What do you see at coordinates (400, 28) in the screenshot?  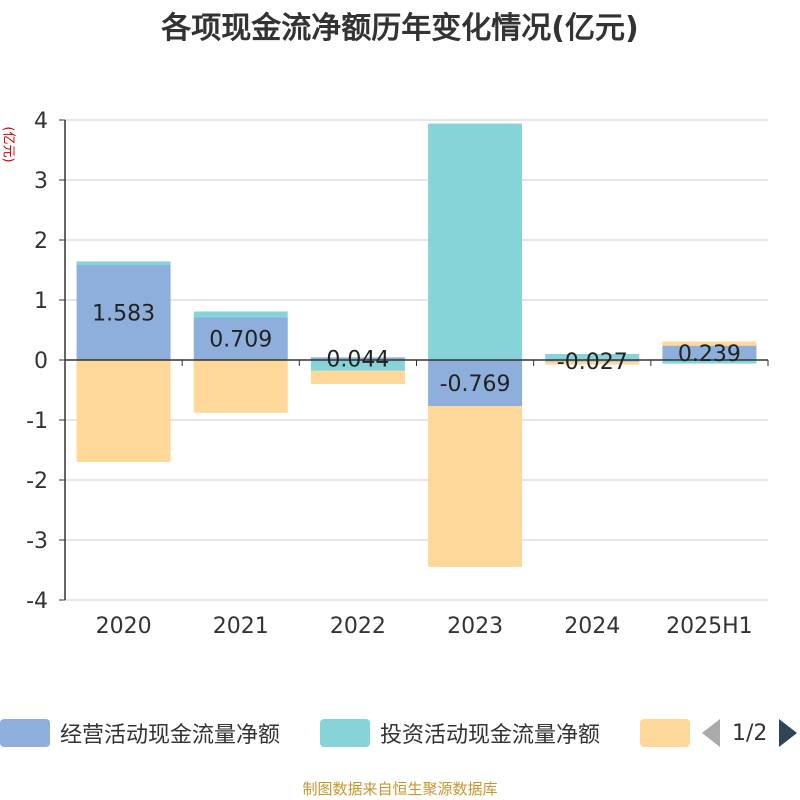 I see `chart-title: 各项现金流净额历年变化情况(亿元)` at bounding box center [400, 28].